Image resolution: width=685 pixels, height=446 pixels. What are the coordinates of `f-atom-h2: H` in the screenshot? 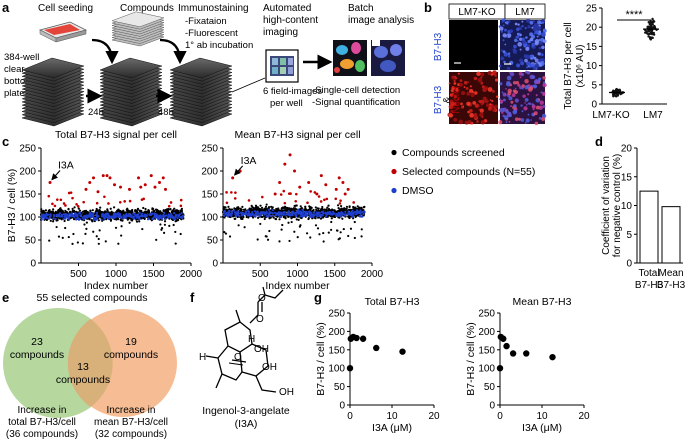 It's located at (251, 339).